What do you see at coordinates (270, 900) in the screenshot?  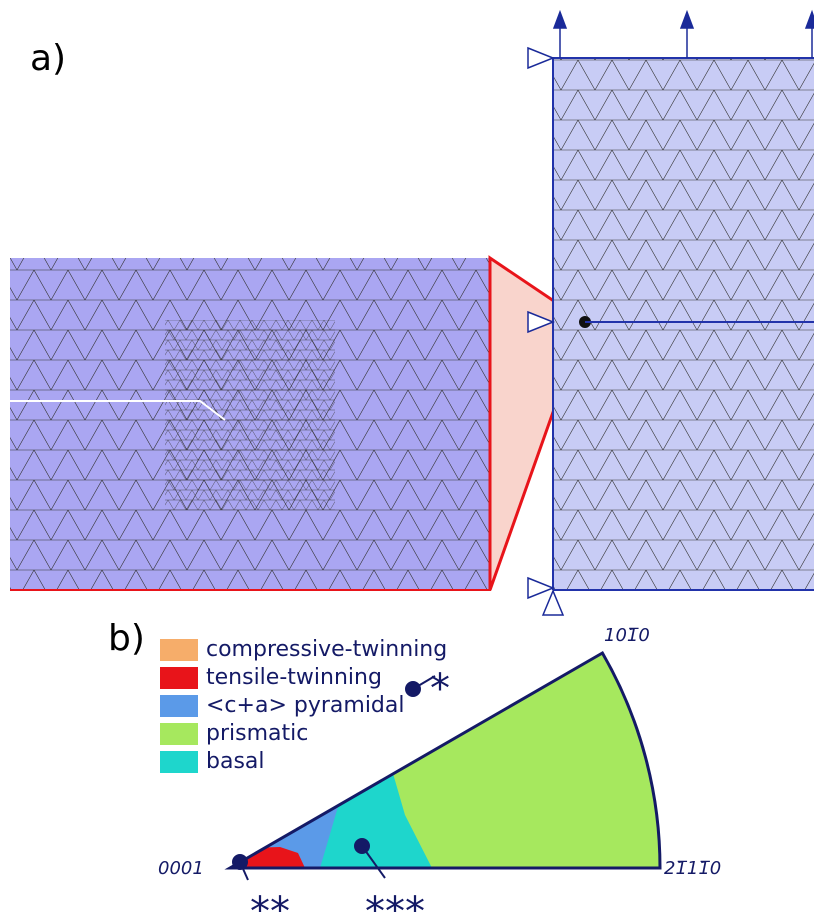 I see `marker-label: **` at bounding box center [270, 900].